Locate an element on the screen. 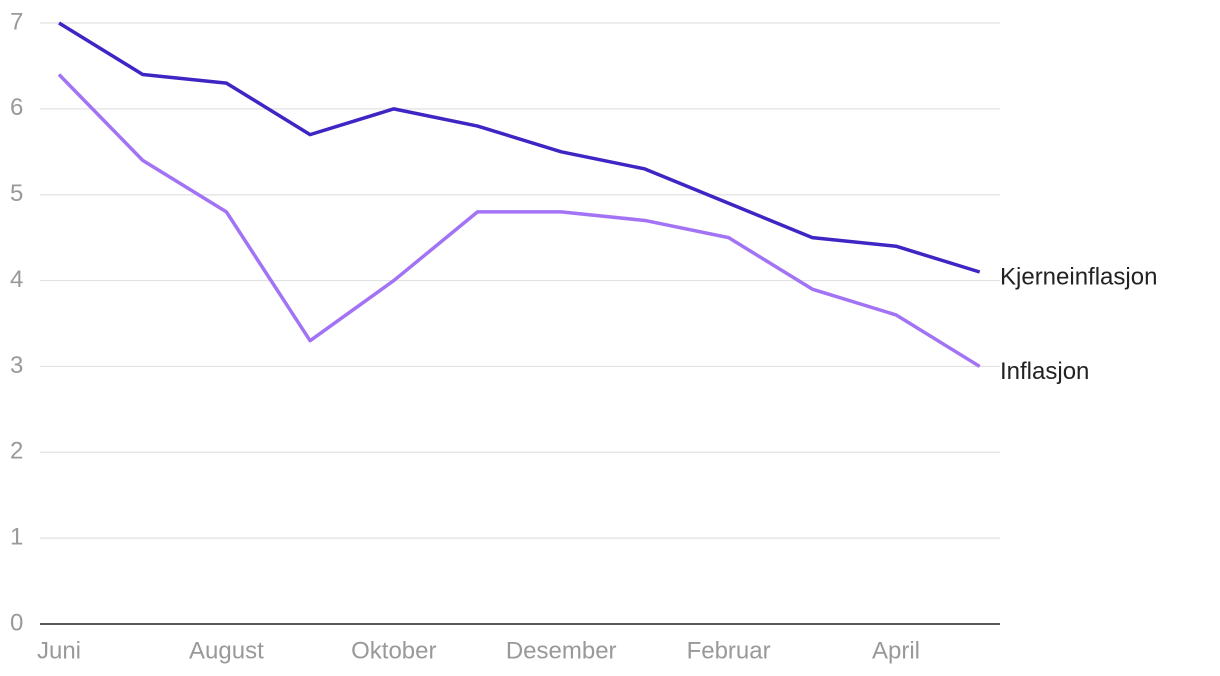 The height and width of the screenshot is (676, 1220). series-label: Inflasjon is located at coordinates (1044, 371).